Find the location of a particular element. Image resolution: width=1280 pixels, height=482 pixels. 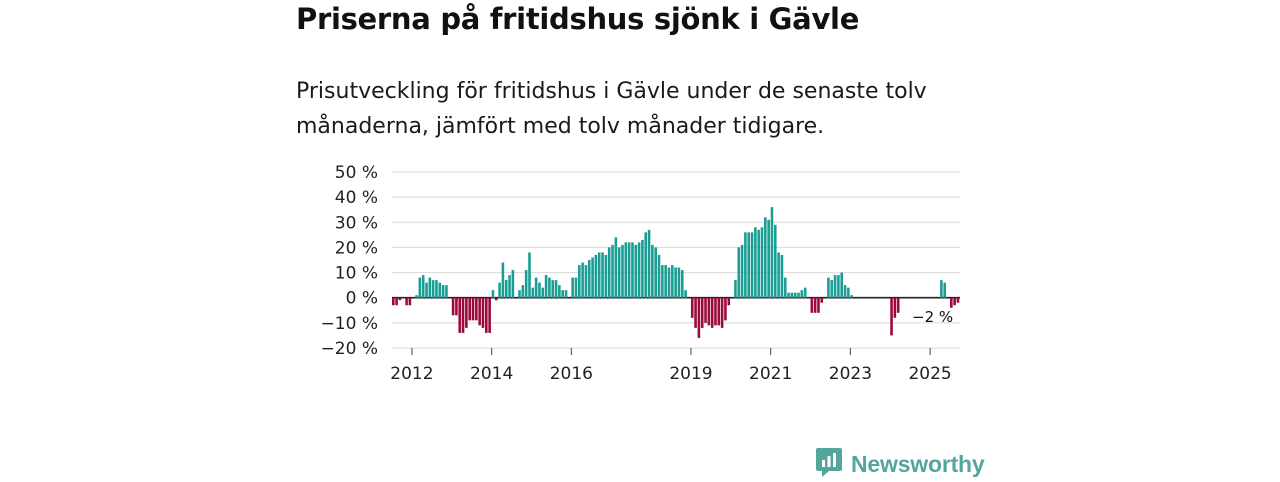

x-axis: 2012 2014 2016 2019 2021 2023 2025 is located at coordinates (671, 366).